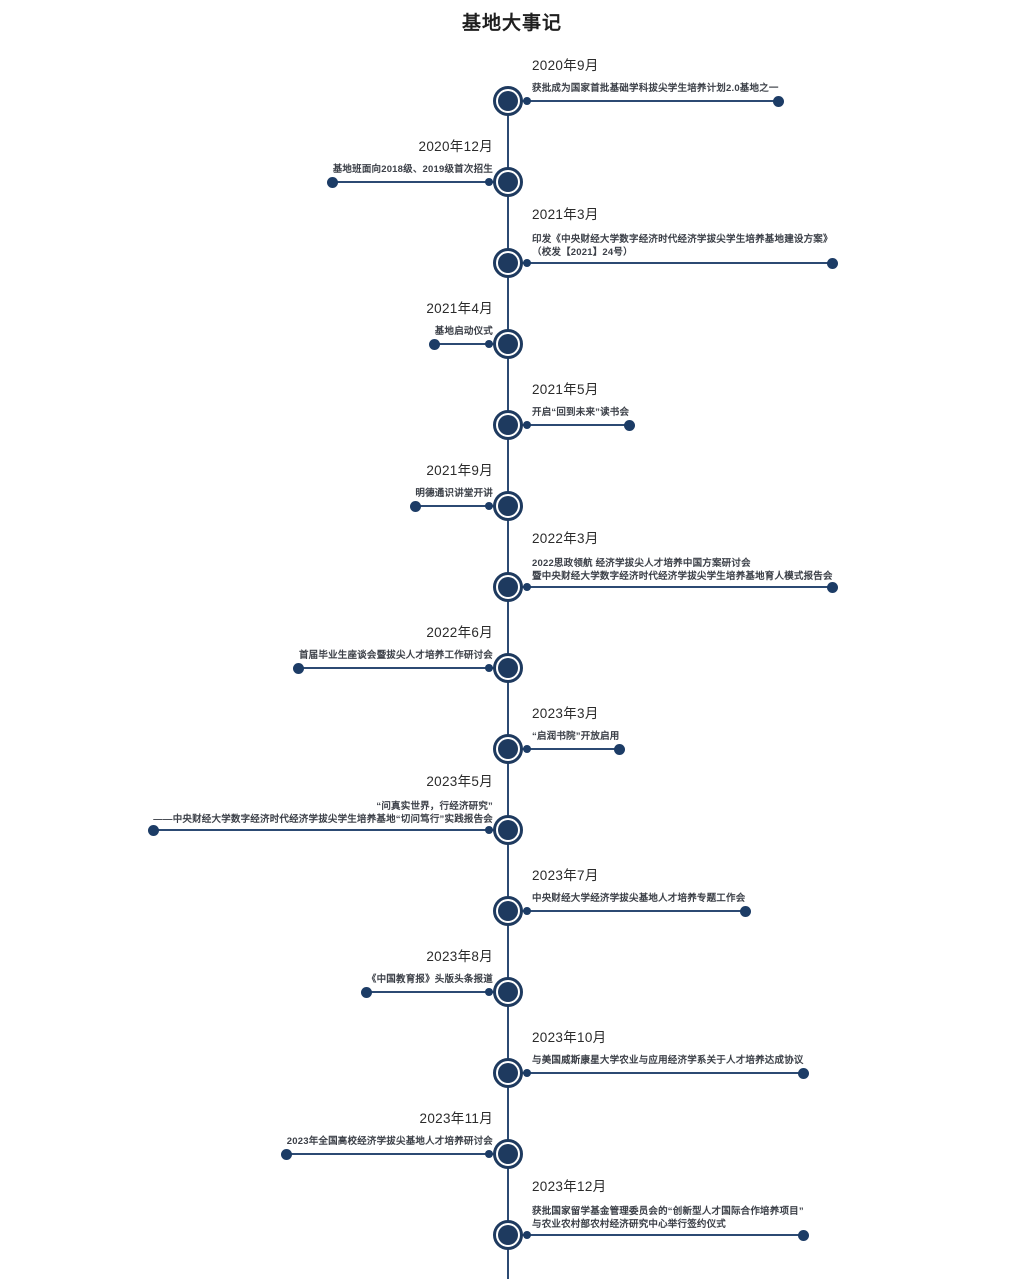  Describe the element at coordinates (582, 252) in the screenshot. I see `description-line: （校发【2021】24号）` at that location.